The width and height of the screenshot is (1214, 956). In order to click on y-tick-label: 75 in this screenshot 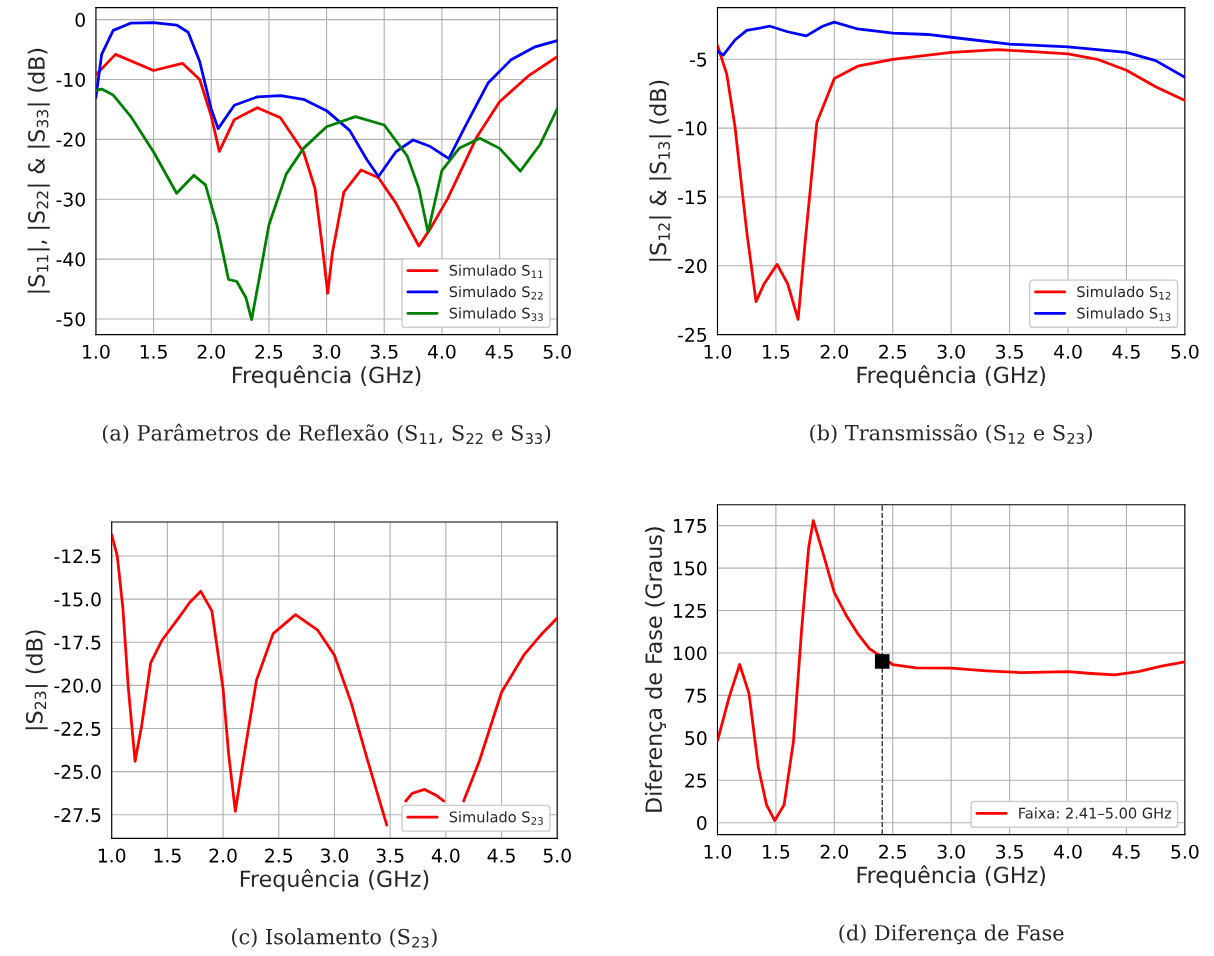, I will do `click(696, 695)`.